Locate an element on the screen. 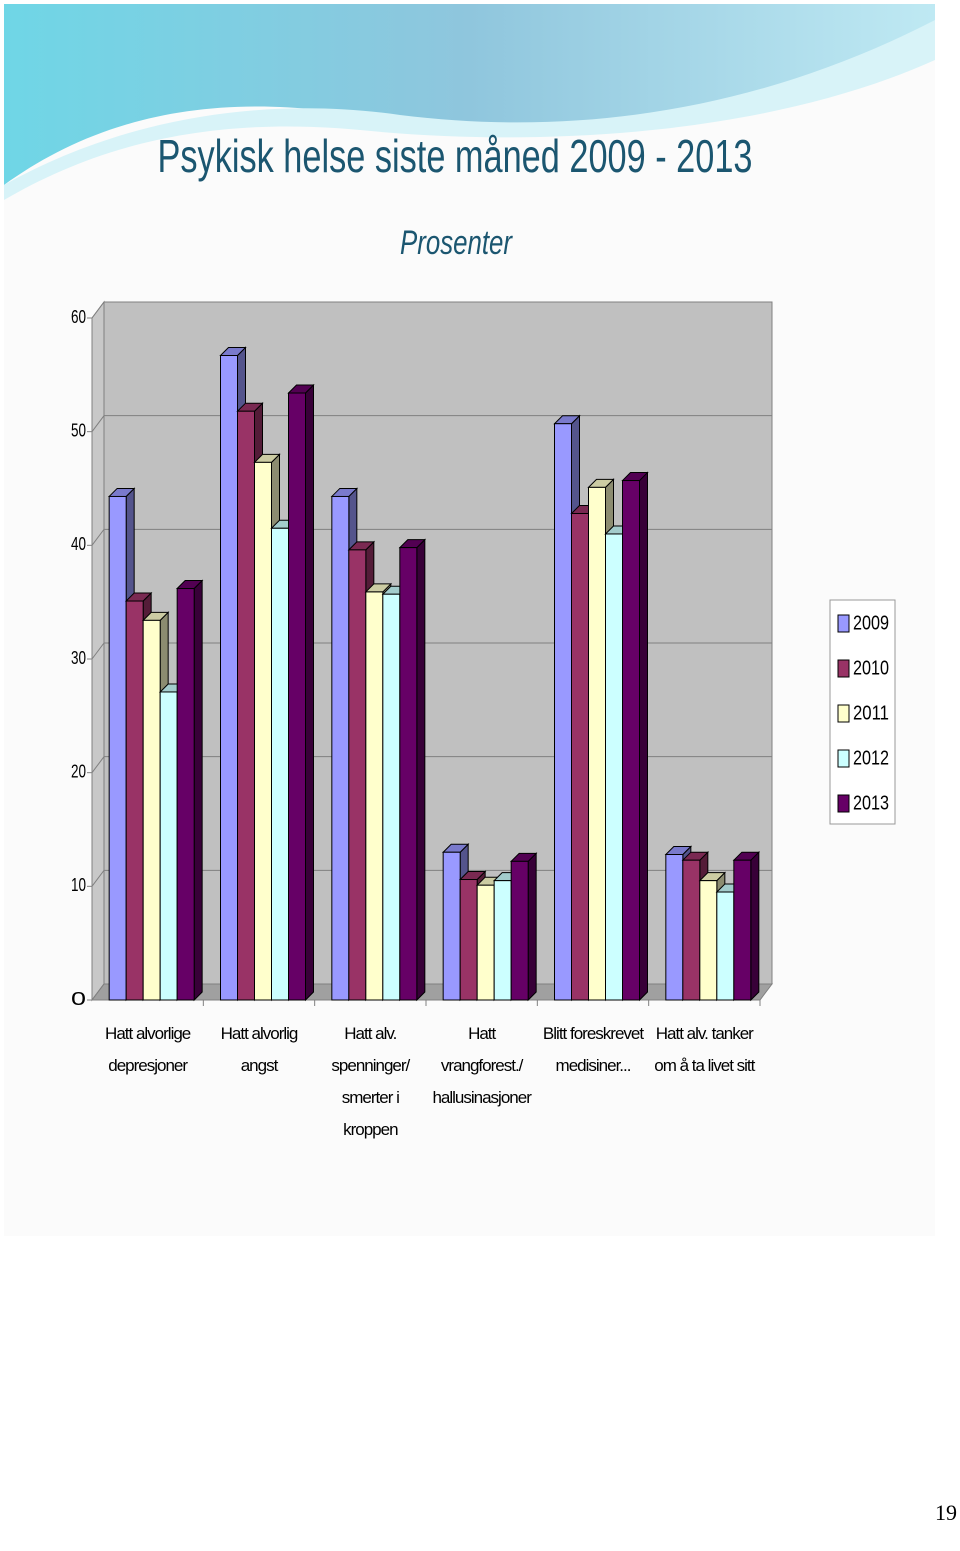 This screenshot has height=1551, width=960. y-tick-label: 20 is located at coordinates (78, 771).